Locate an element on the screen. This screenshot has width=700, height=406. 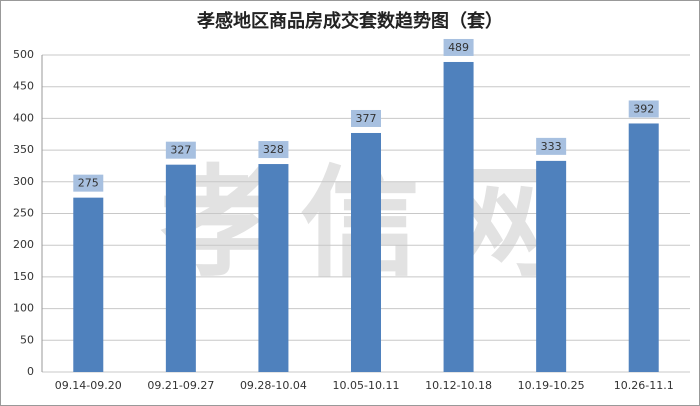
y-tick-label: 350 is located at coordinates (23, 149).